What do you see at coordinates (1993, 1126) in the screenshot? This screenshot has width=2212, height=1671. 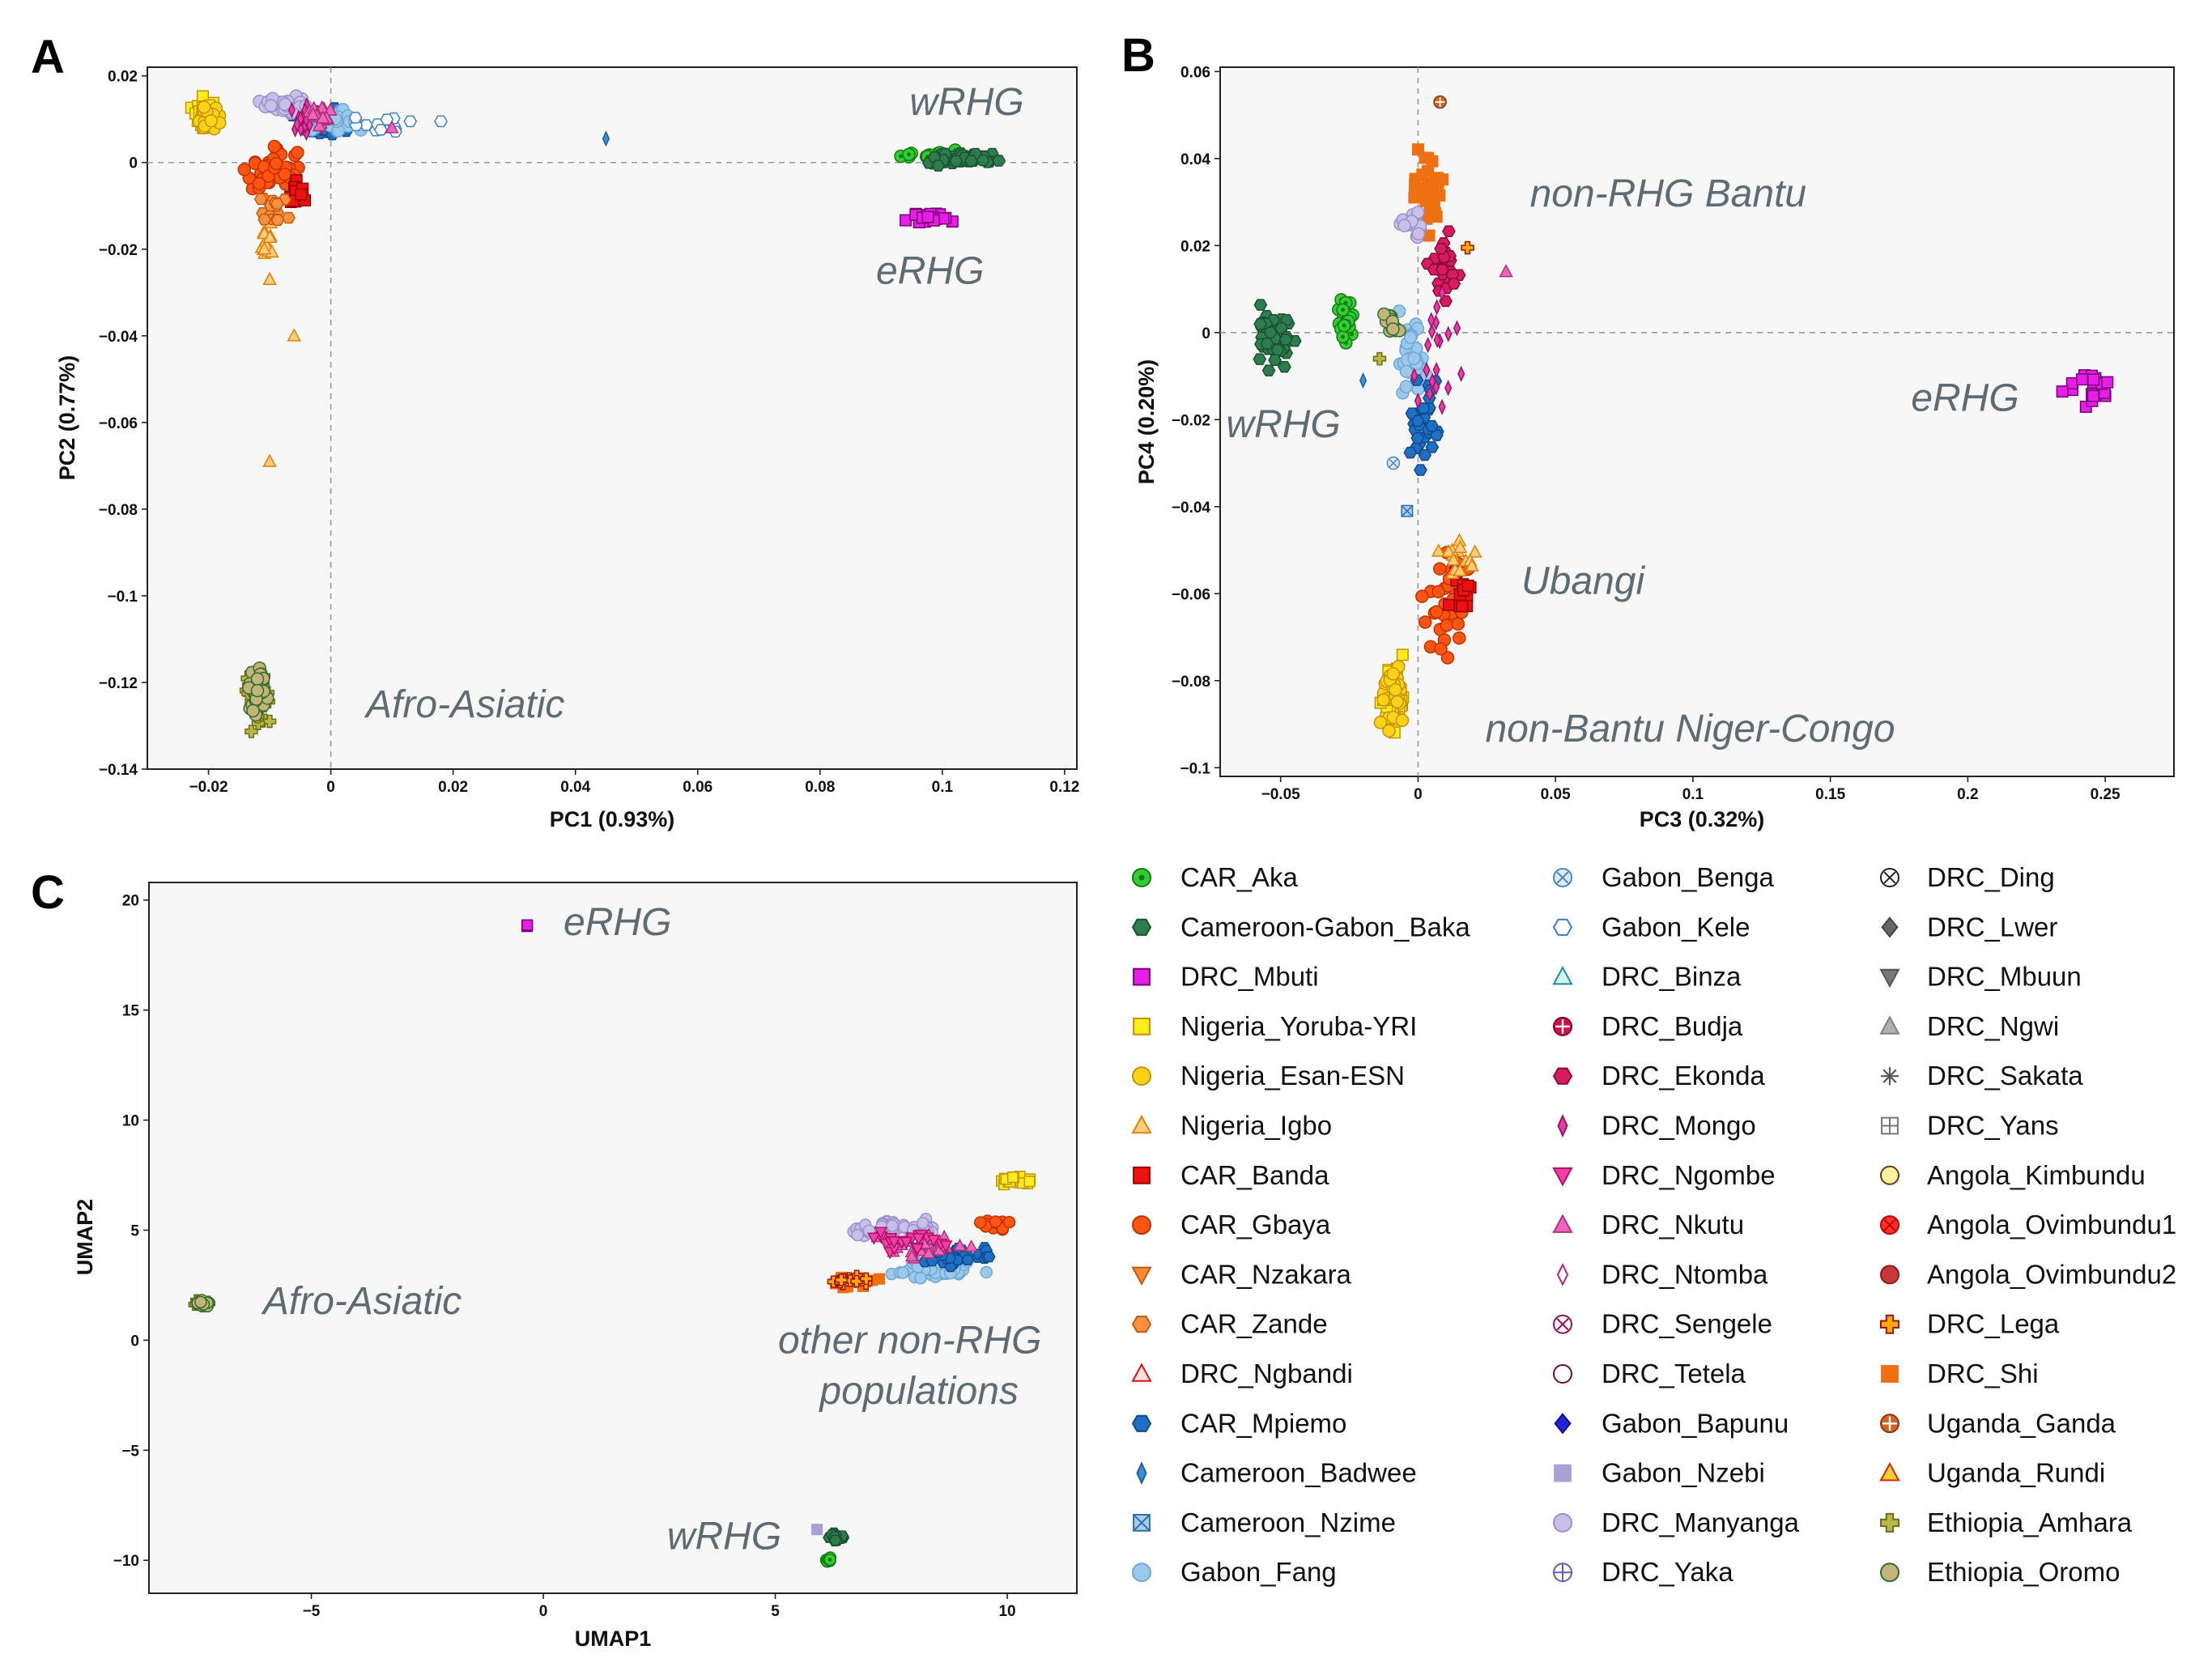 I see `legend-label: DRC_Yans` at bounding box center [1993, 1126].